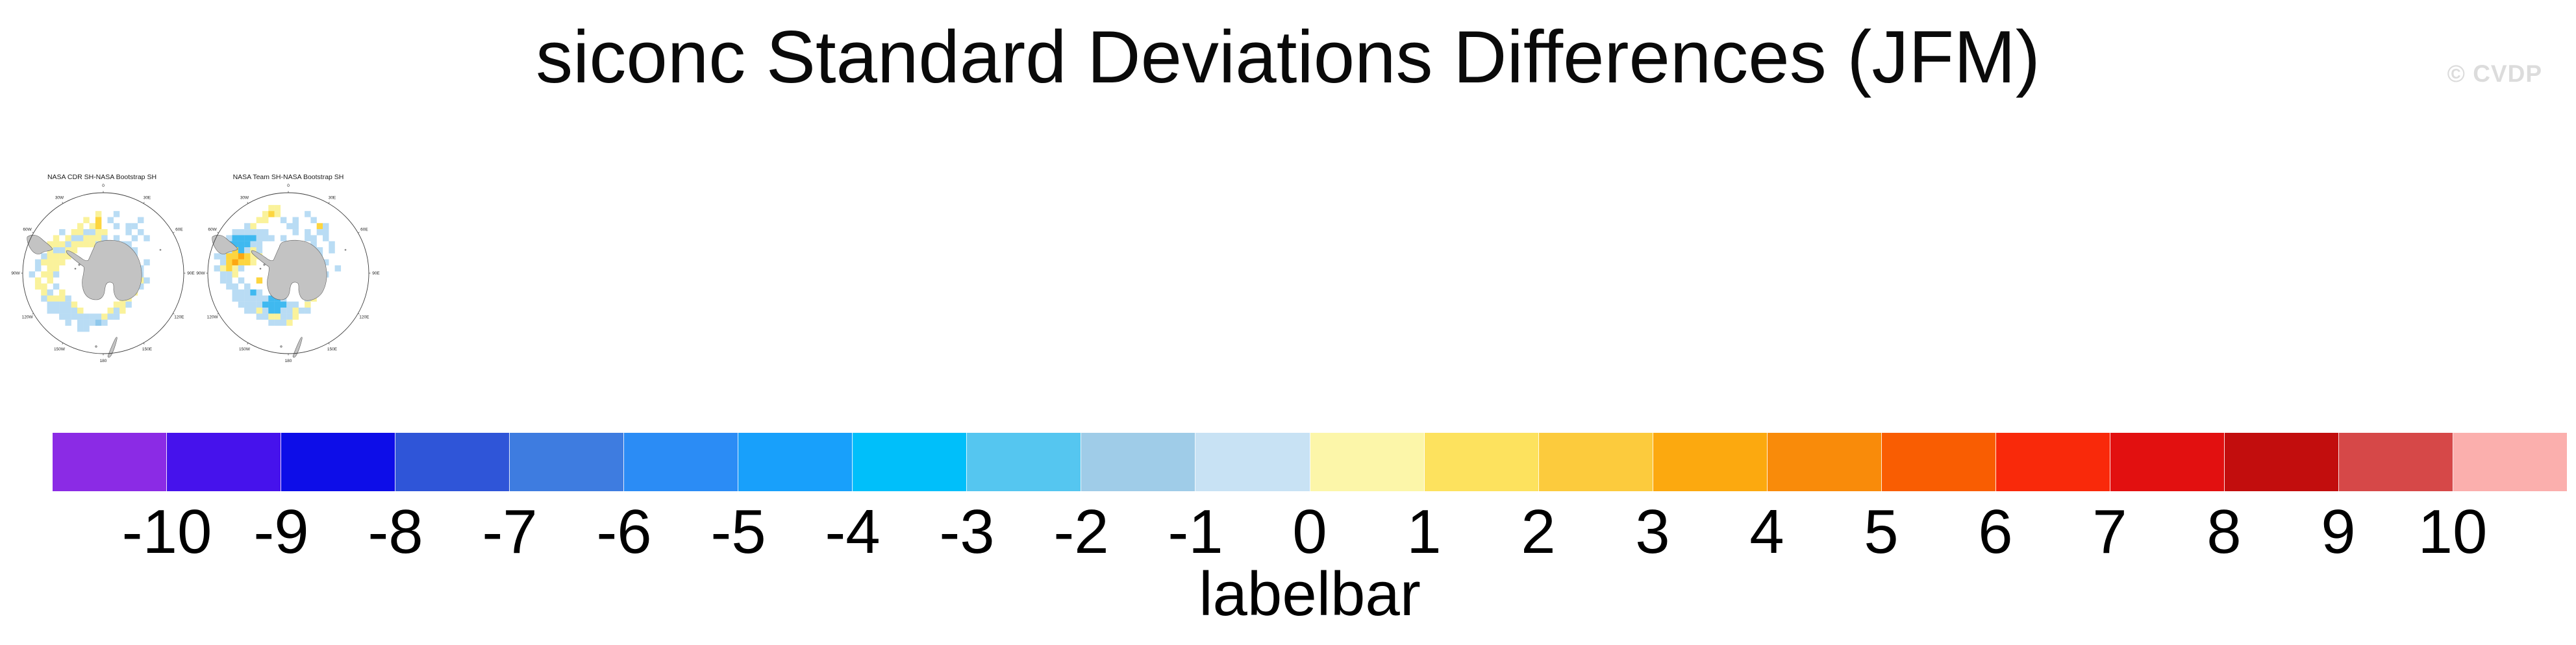  Describe the element at coordinates (1310, 594) in the screenshot. I see `colorbar-caption: labelbar` at that location.